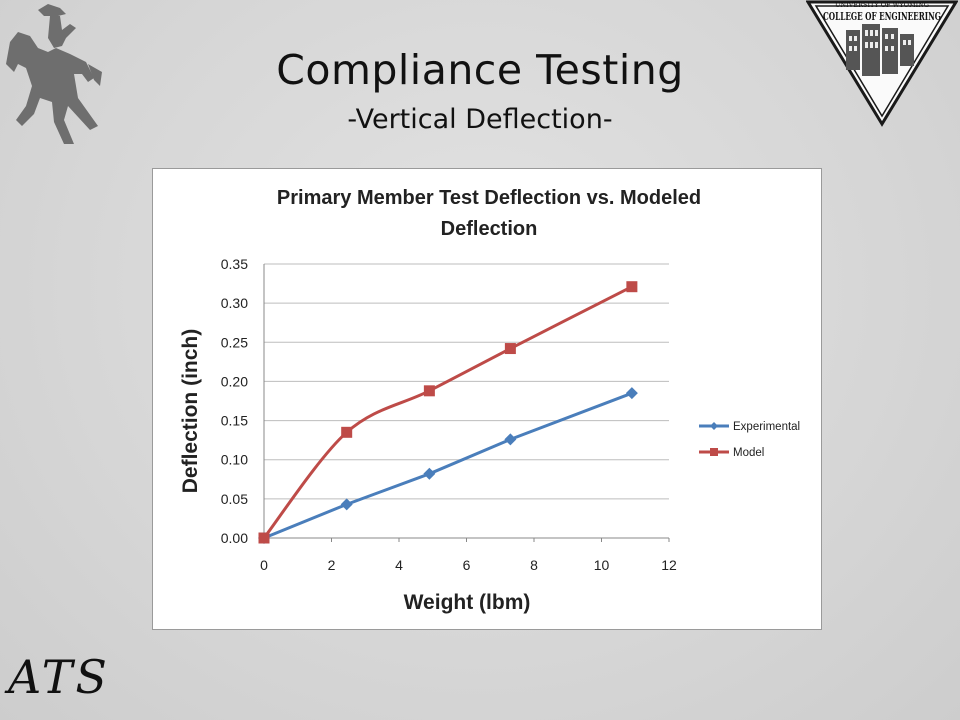 Image resolution: width=960 pixels, height=720 pixels. I want to click on x-tick-label: 8, so click(534, 565).